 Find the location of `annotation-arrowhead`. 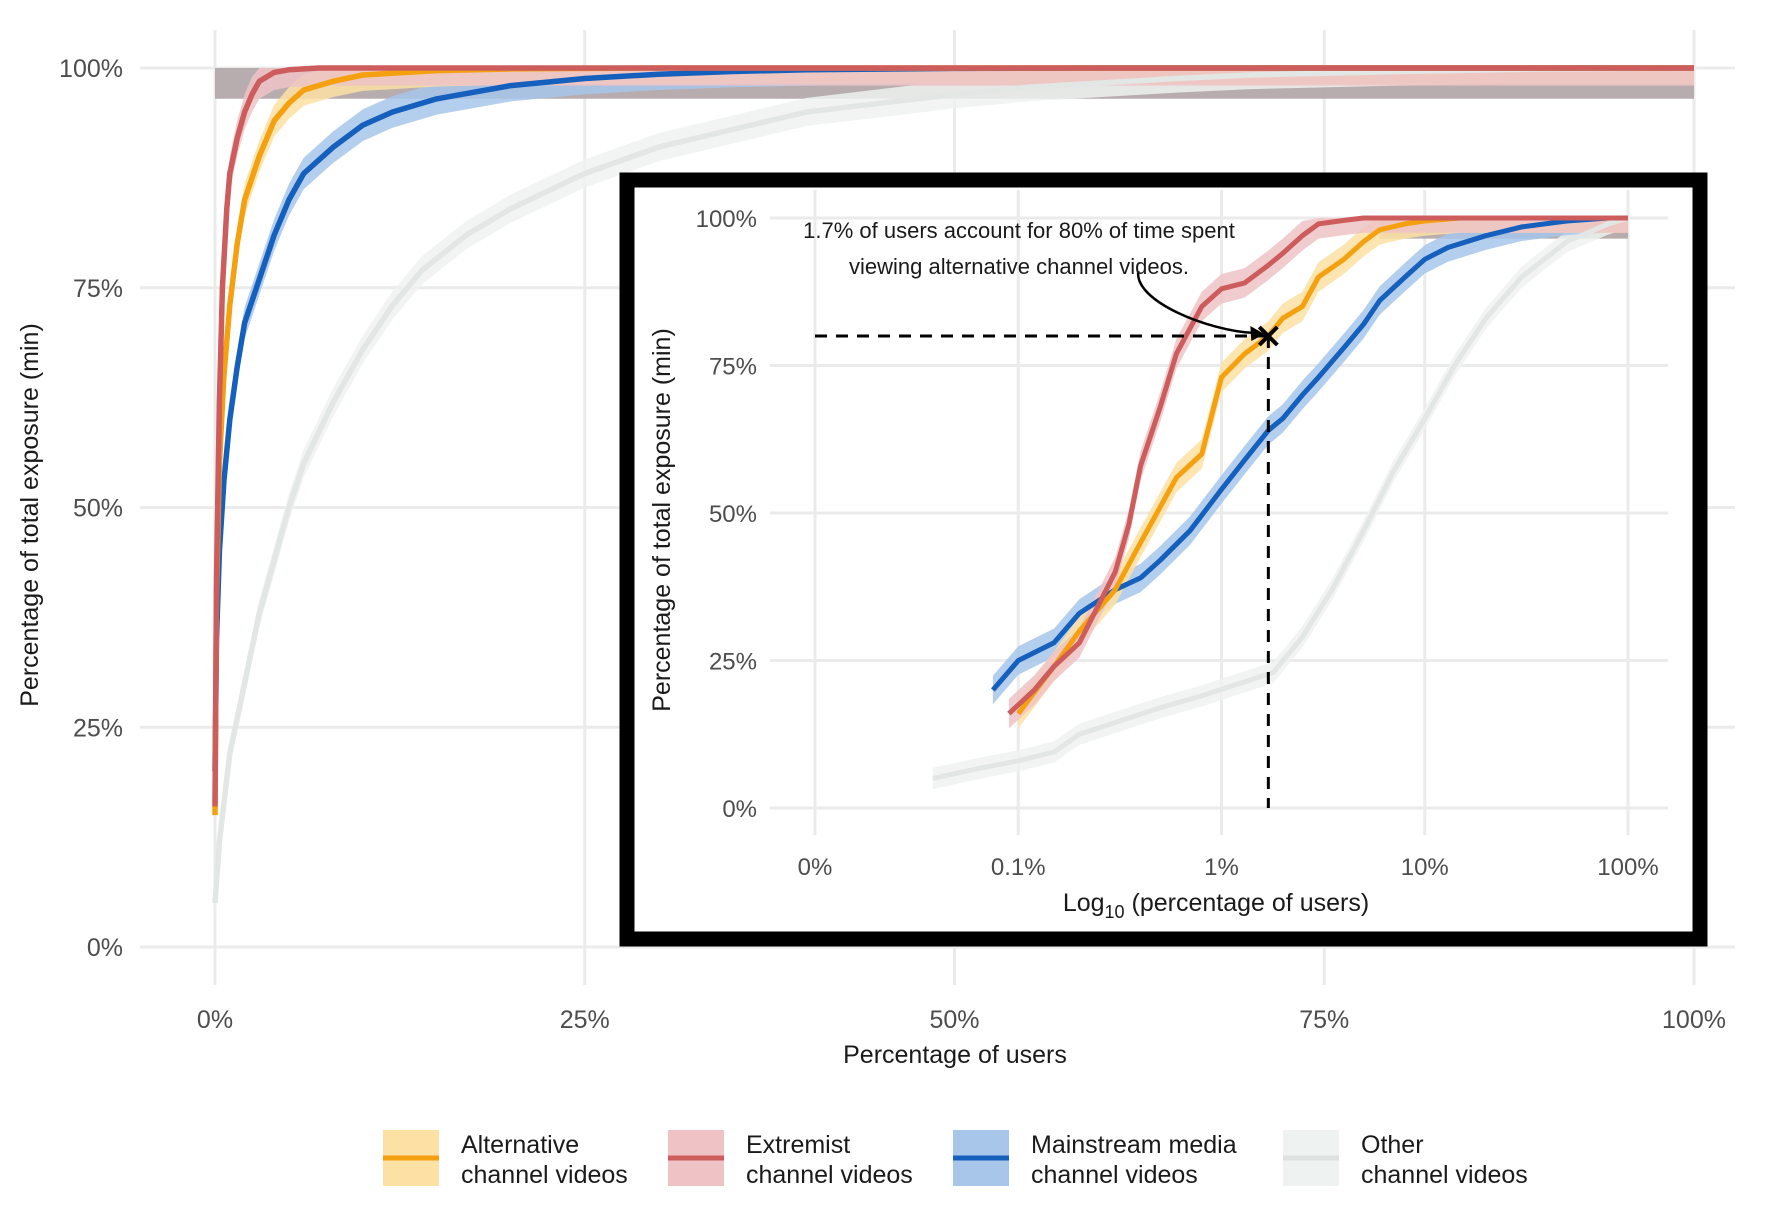

annotation-arrowhead is located at coordinates (1257, 333).